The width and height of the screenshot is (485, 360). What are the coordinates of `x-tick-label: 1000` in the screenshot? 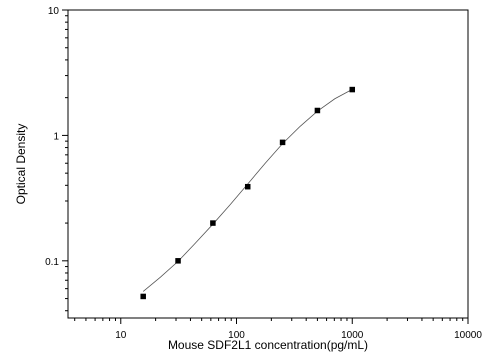 It's located at (352, 335).